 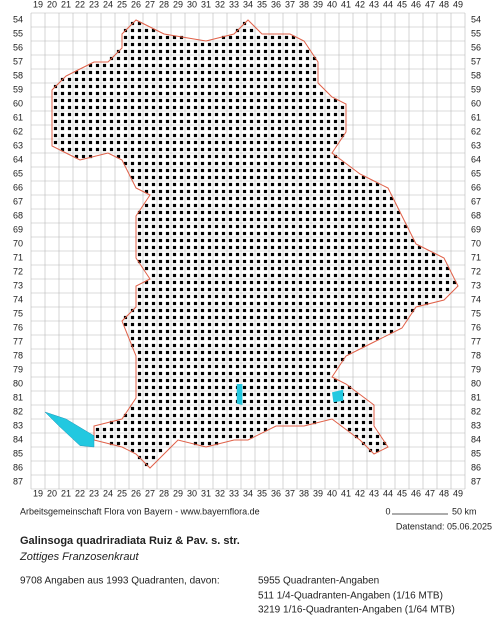 I want to click on x-label: 46, so click(x=416, y=493).